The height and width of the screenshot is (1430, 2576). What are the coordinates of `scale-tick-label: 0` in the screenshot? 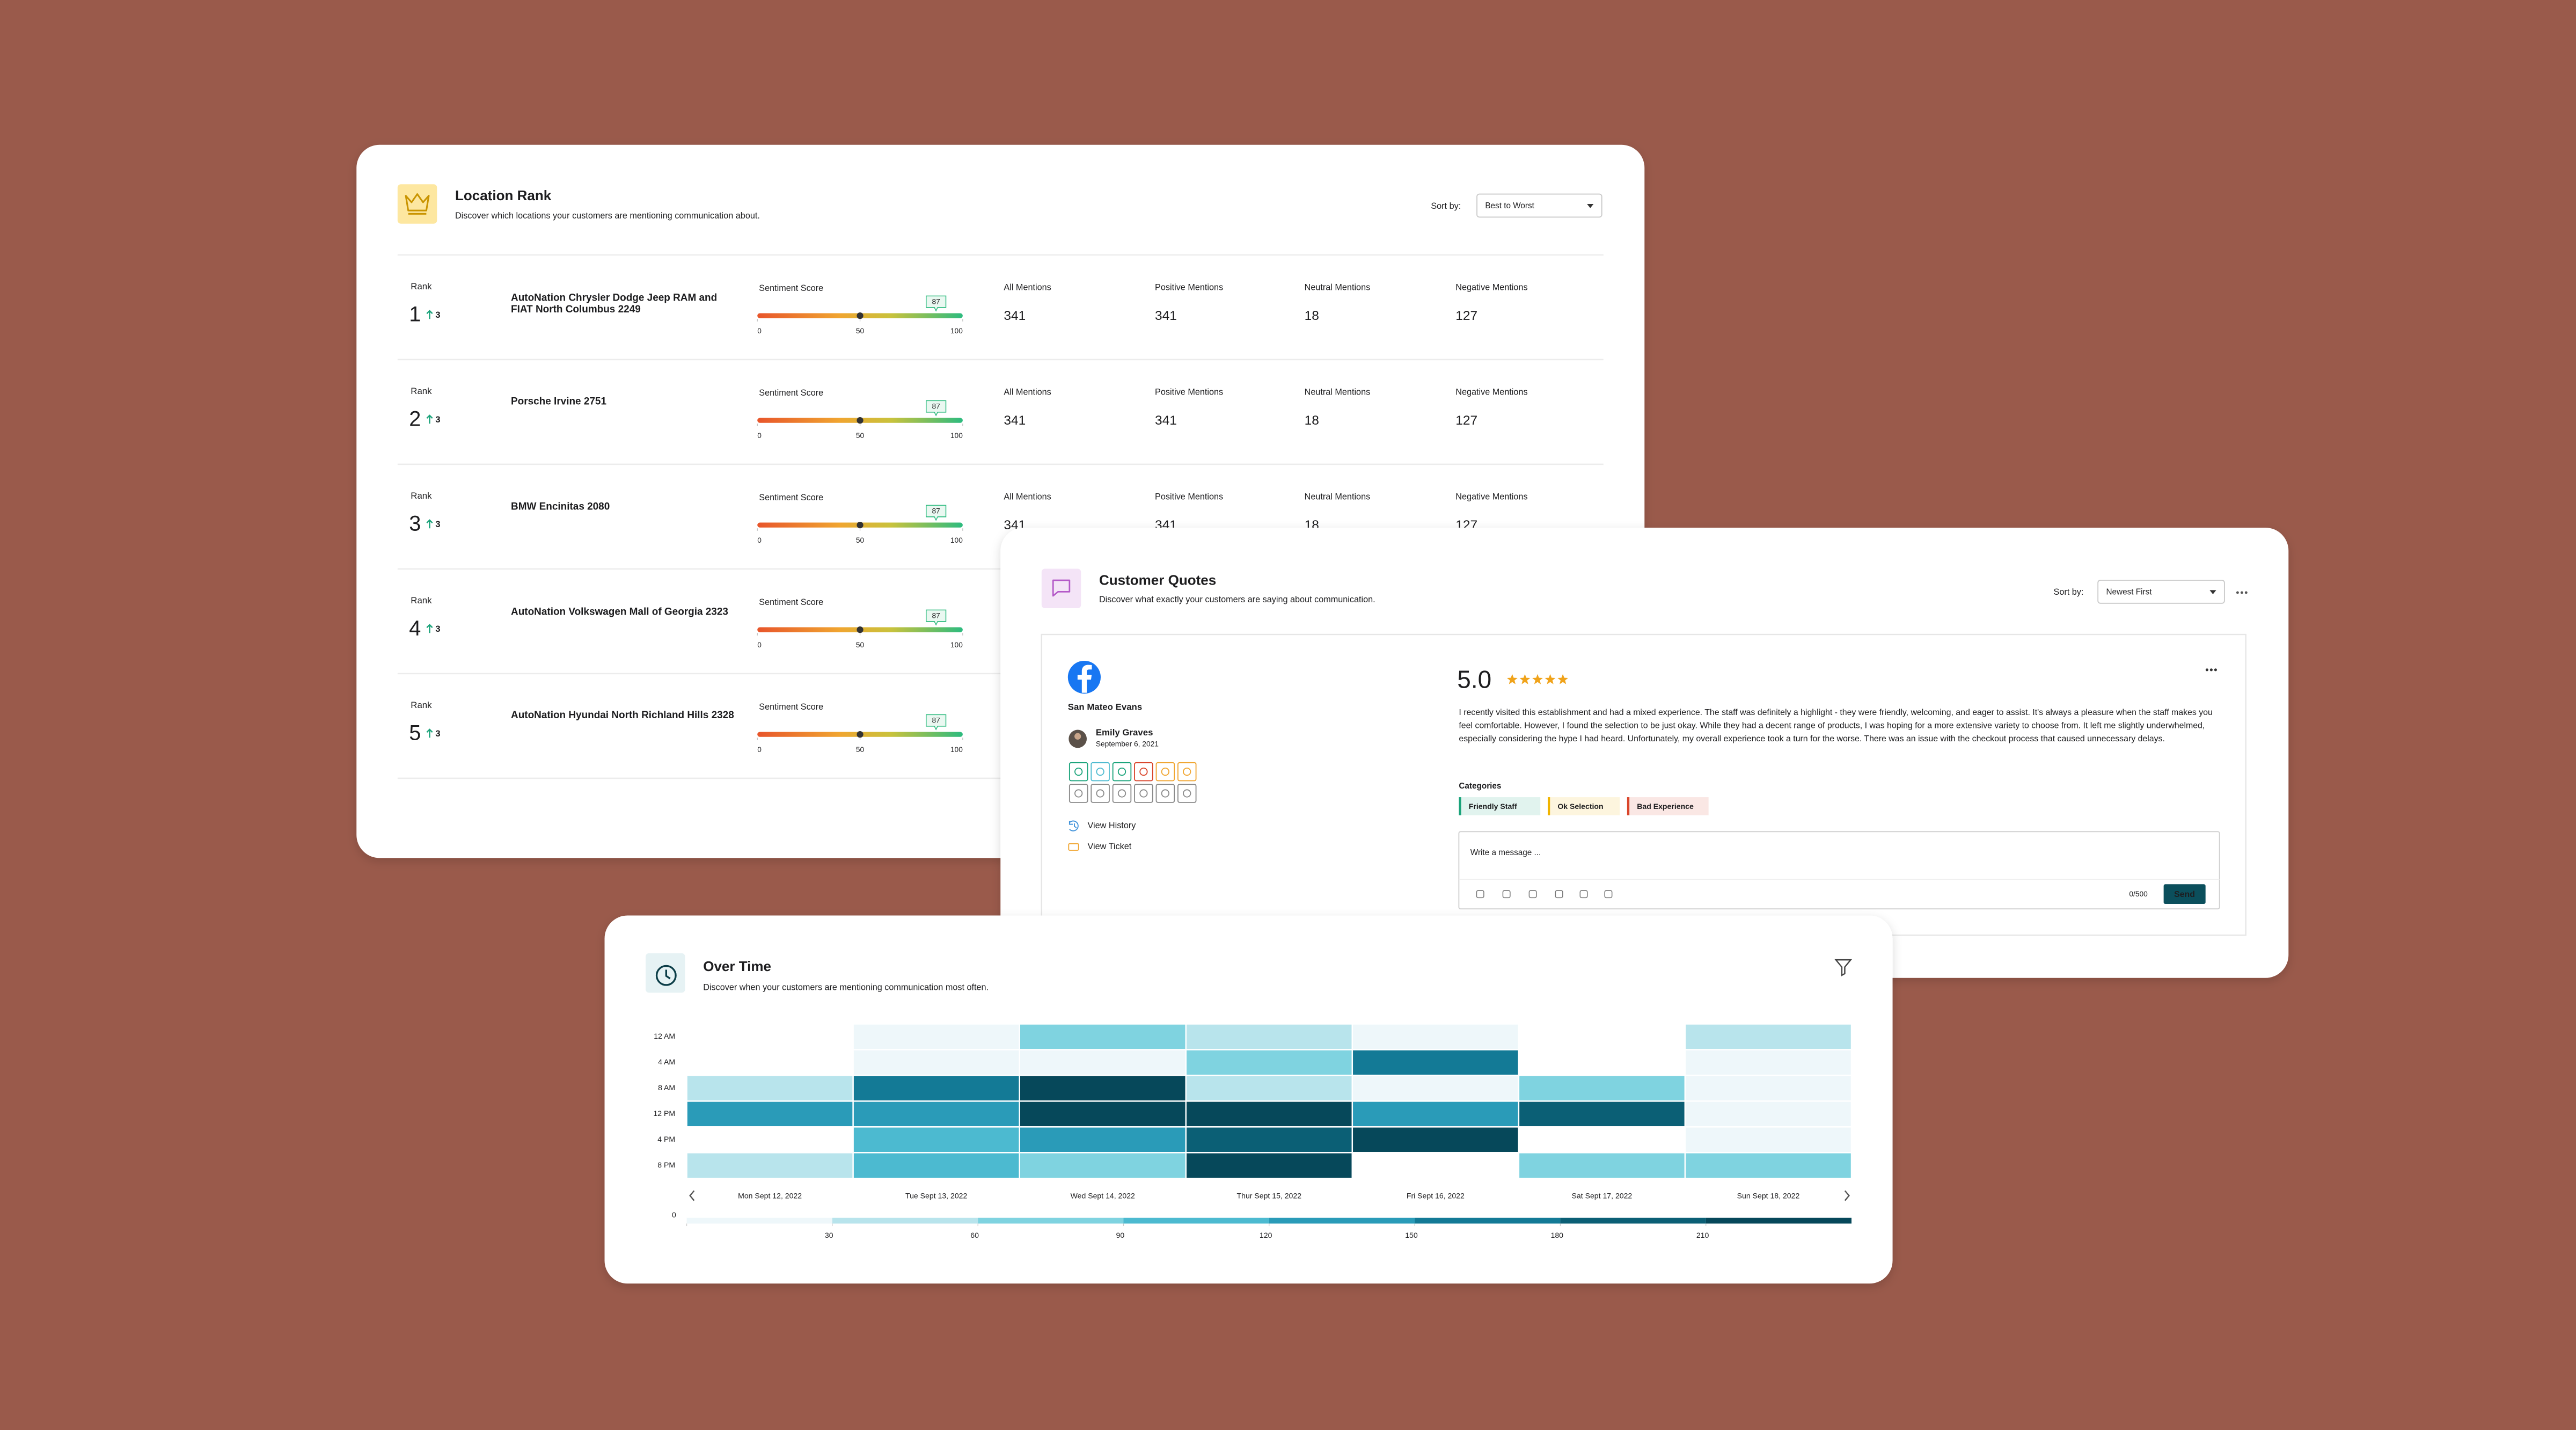 It's located at (759, 331).